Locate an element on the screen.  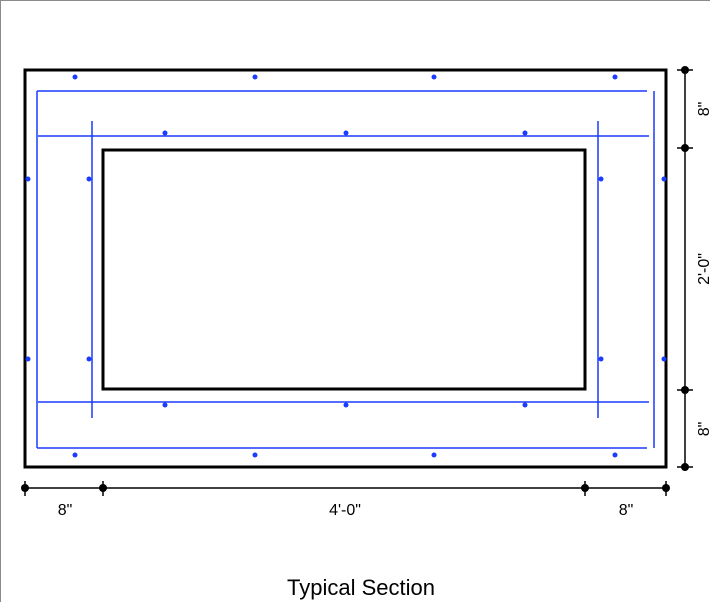
right-dimension-nodes is located at coordinates (685, 268).